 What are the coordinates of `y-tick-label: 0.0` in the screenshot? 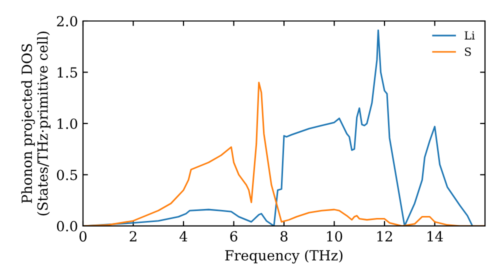 It's located at (67, 226).